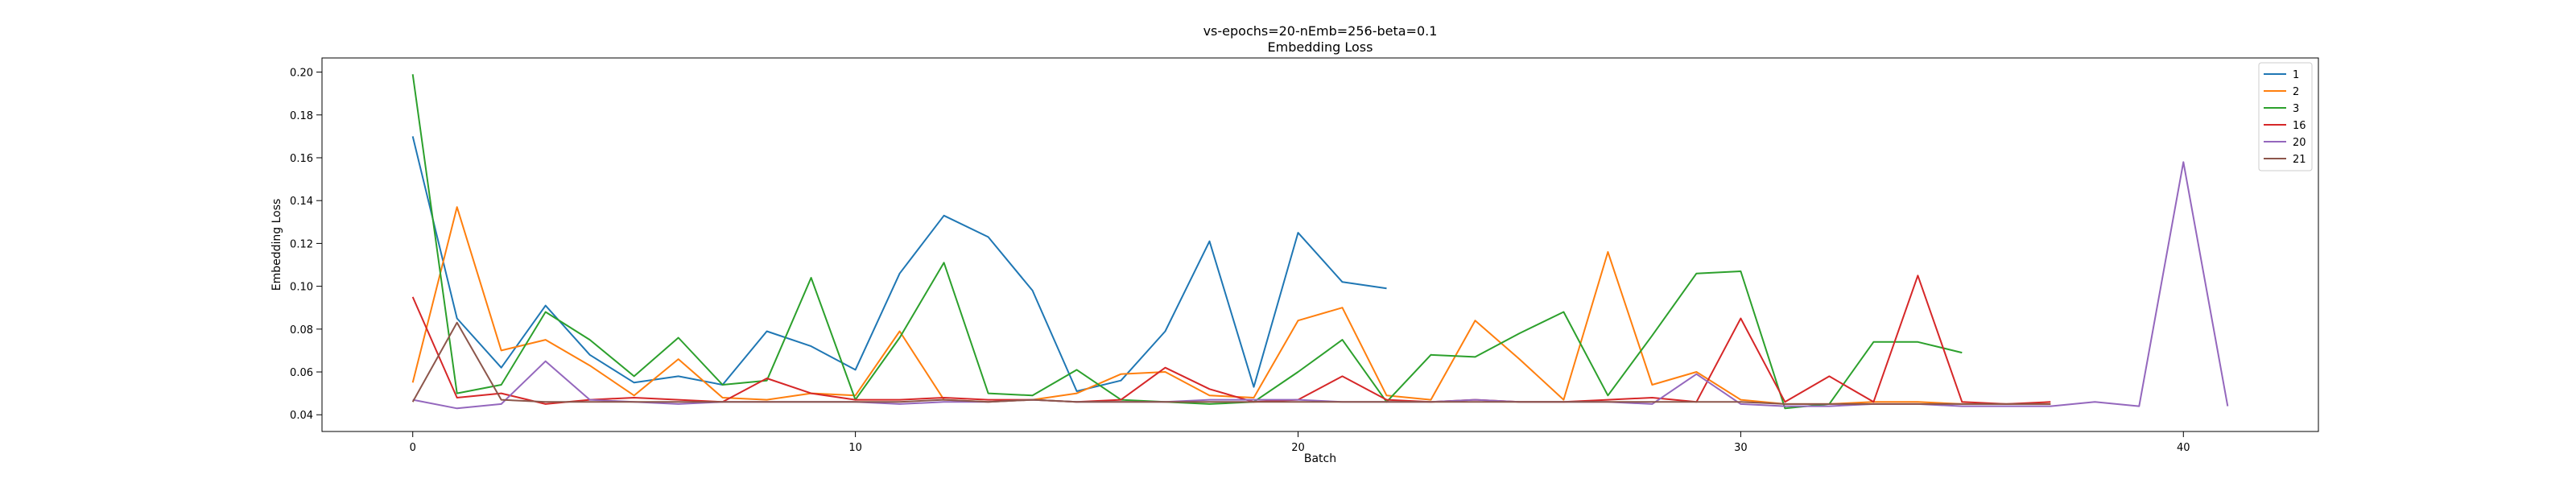  What do you see at coordinates (1741, 448) in the screenshot?
I see `x-tick-label: 30` at bounding box center [1741, 448].